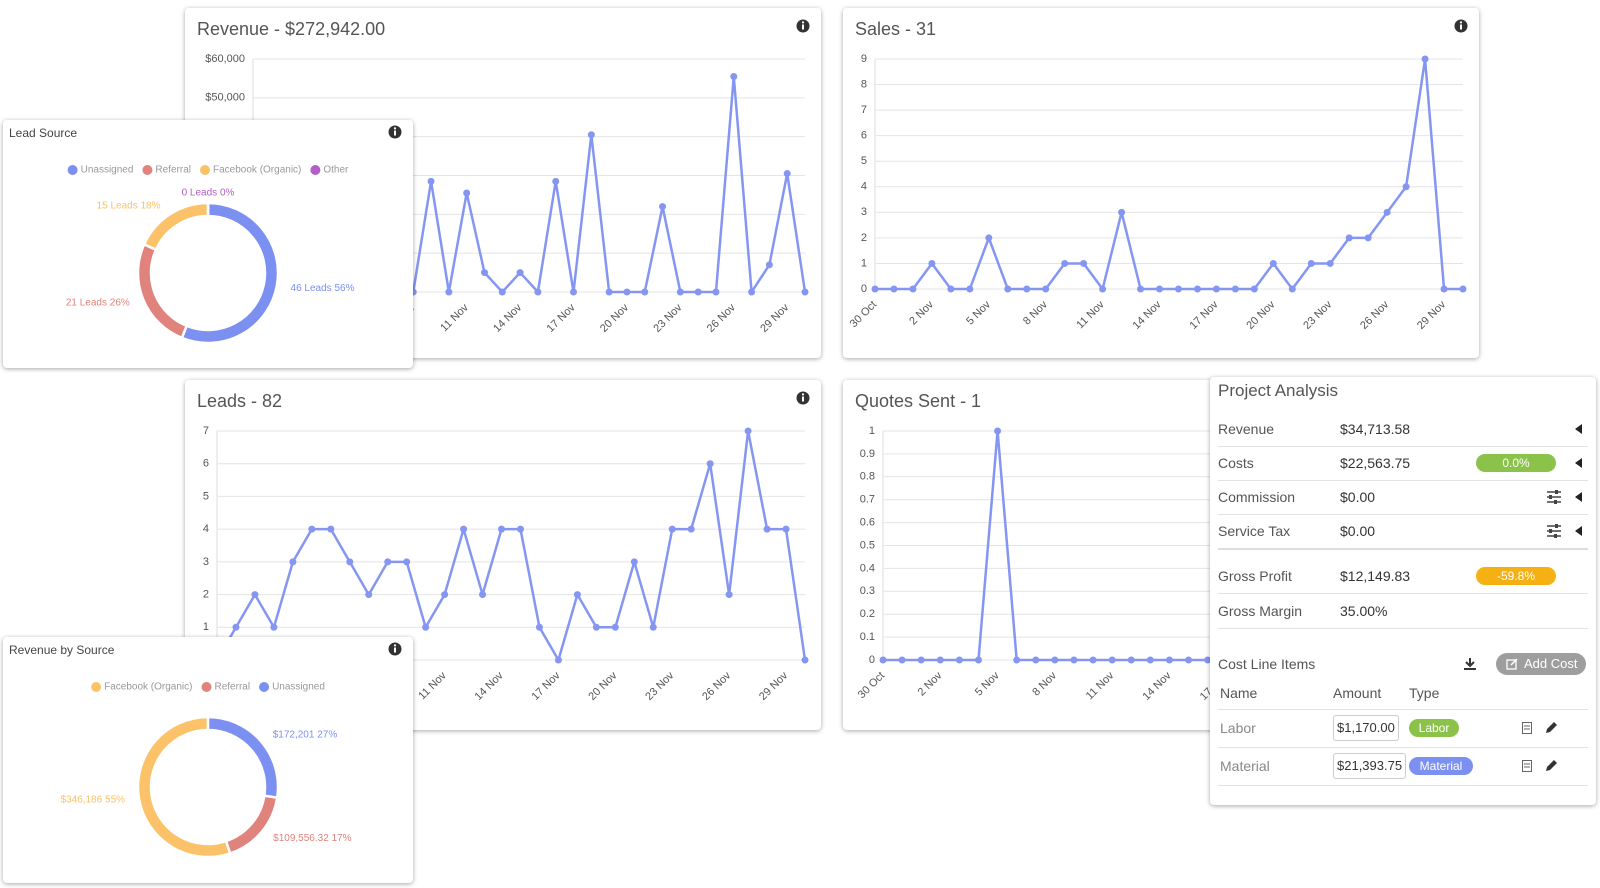  I want to click on y-tick-label: 3, so click(864, 212).